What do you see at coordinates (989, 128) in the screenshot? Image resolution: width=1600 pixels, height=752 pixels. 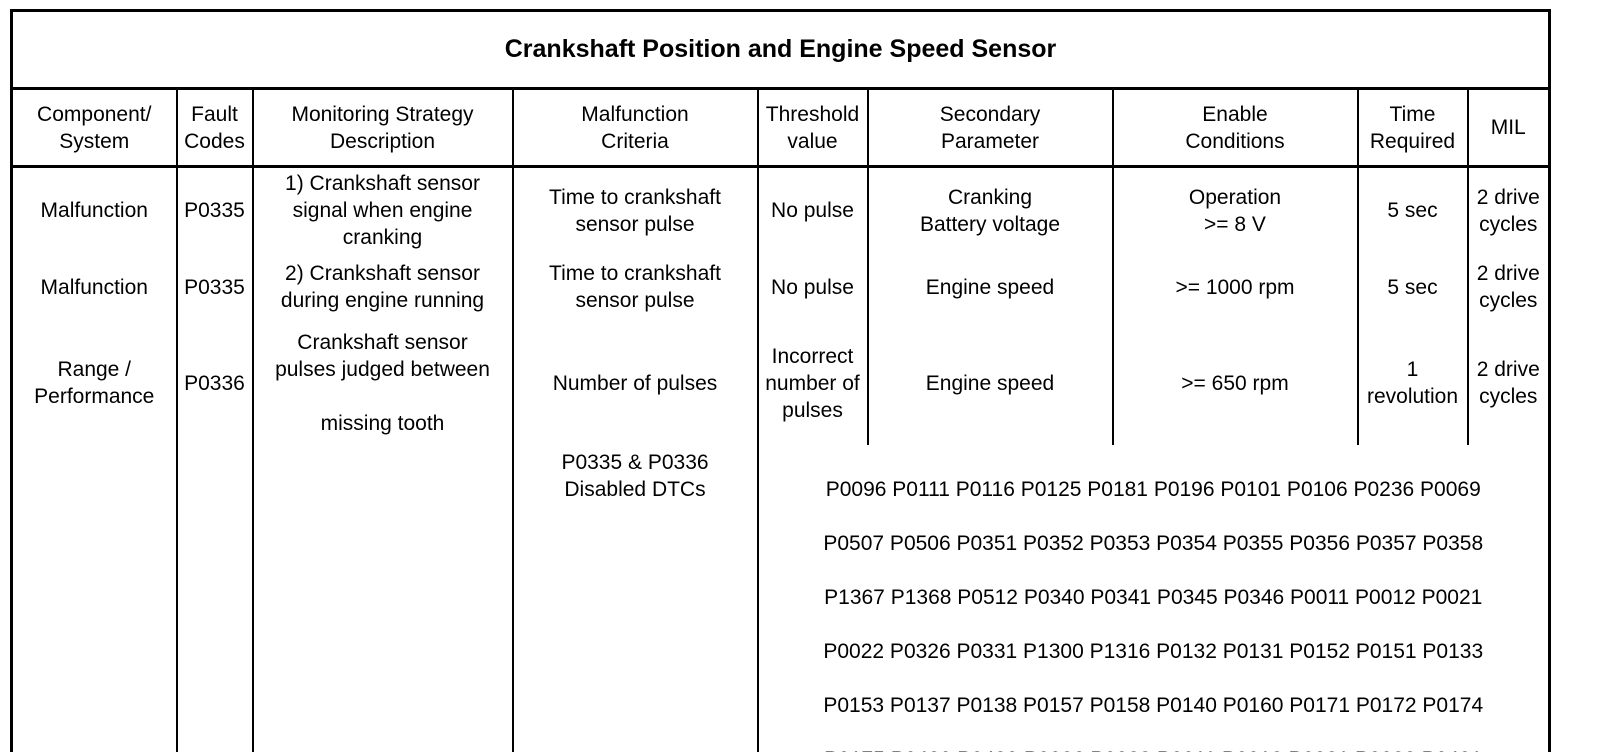 I see `header-secondary-parameter: Secondary Parameter` at bounding box center [989, 128].